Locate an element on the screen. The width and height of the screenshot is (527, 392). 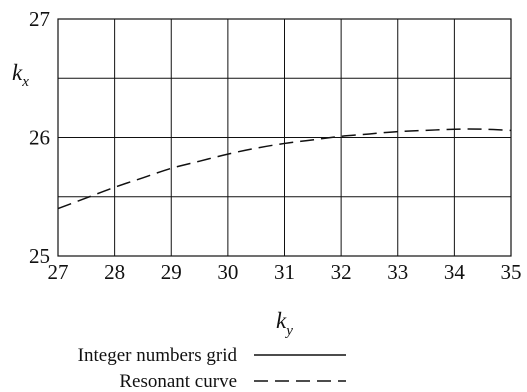
x-tick-label: 31 is located at coordinates (284, 272).